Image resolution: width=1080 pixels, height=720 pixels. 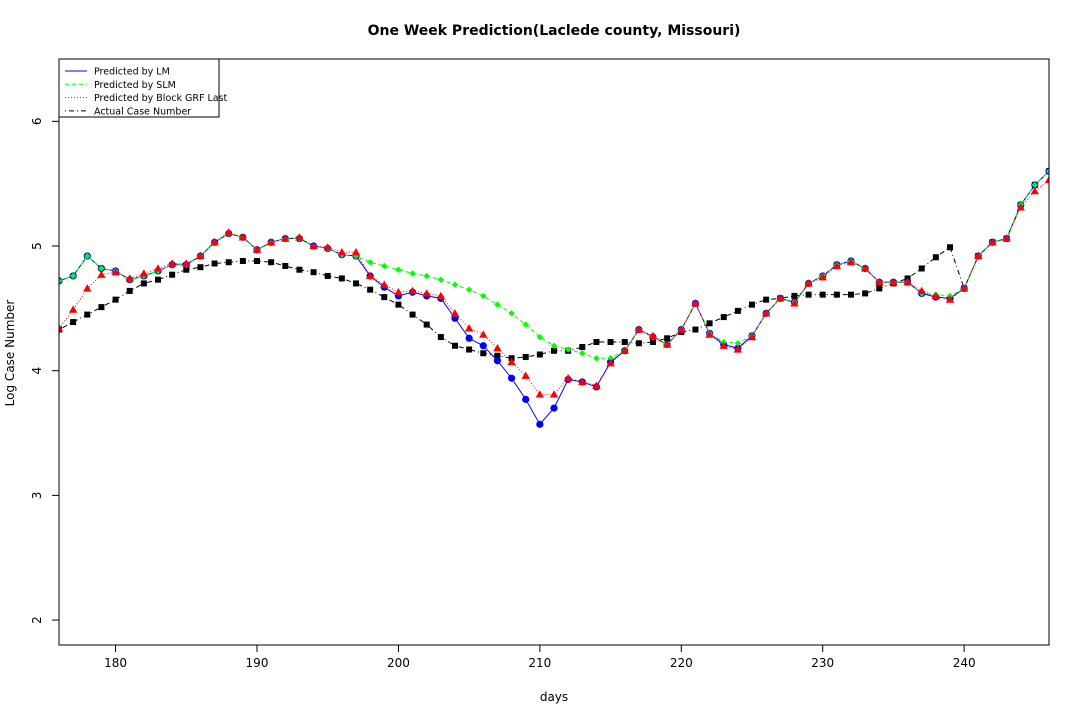 I want to click on y-tick-label: 5, so click(x=37, y=246).